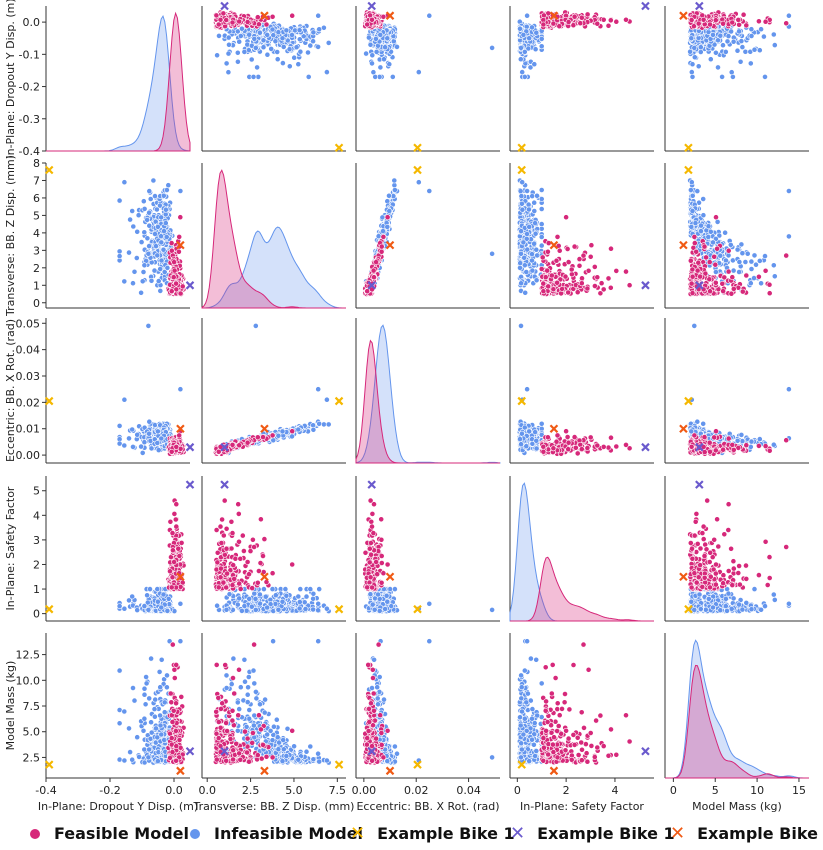 Image resolution: width=823 pixels, height=850 pixels. Describe the element at coordinates (118, 79) in the screenshot. I see `panel-dropout_y-vs-dropout_y` at that location.